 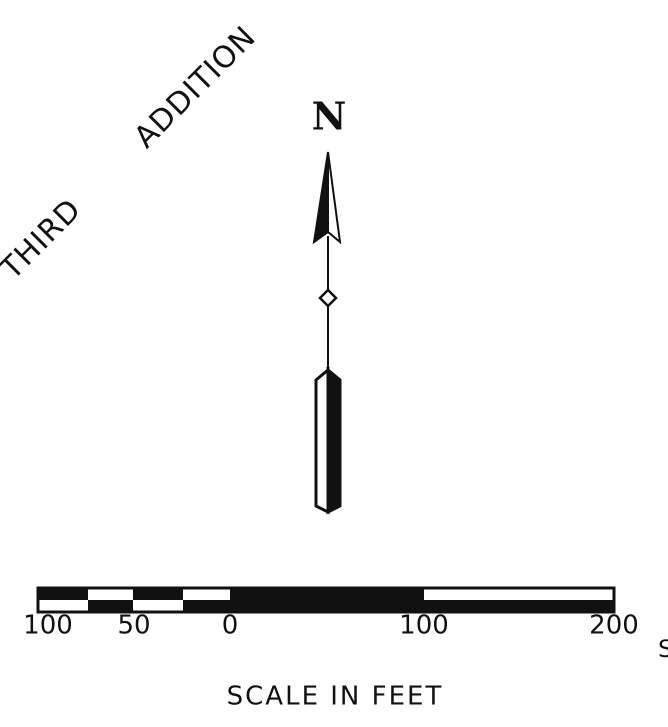 I want to click on scale-tick-label: 50, so click(x=133, y=626).